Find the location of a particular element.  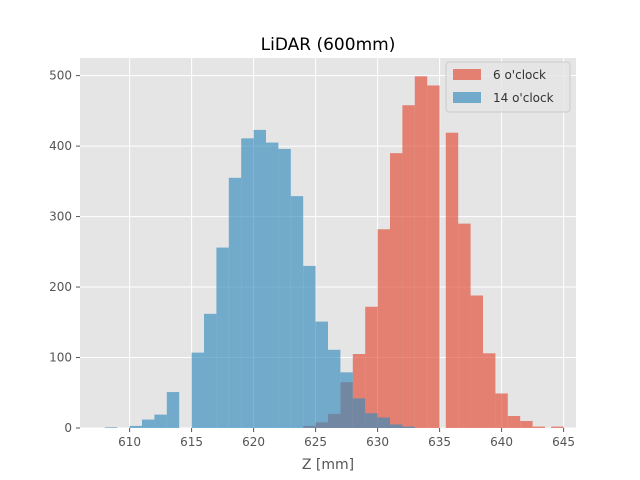

y-tick-label: 500 is located at coordinates (60, 76).